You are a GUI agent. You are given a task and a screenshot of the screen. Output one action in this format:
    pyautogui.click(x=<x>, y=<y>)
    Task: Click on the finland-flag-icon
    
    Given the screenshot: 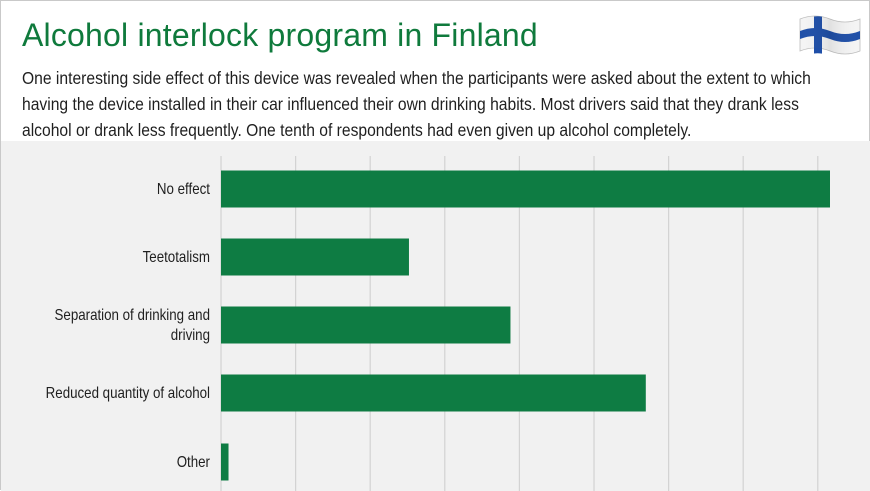 What is the action you would take?
    pyautogui.click(x=830, y=35)
    